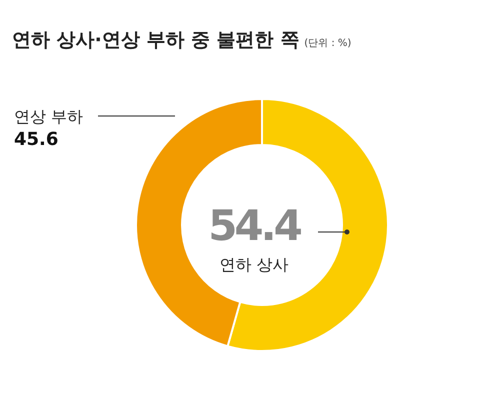 The height and width of the screenshot is (396, 500). I want to click on data-label: 54.4, so click(255, 225).